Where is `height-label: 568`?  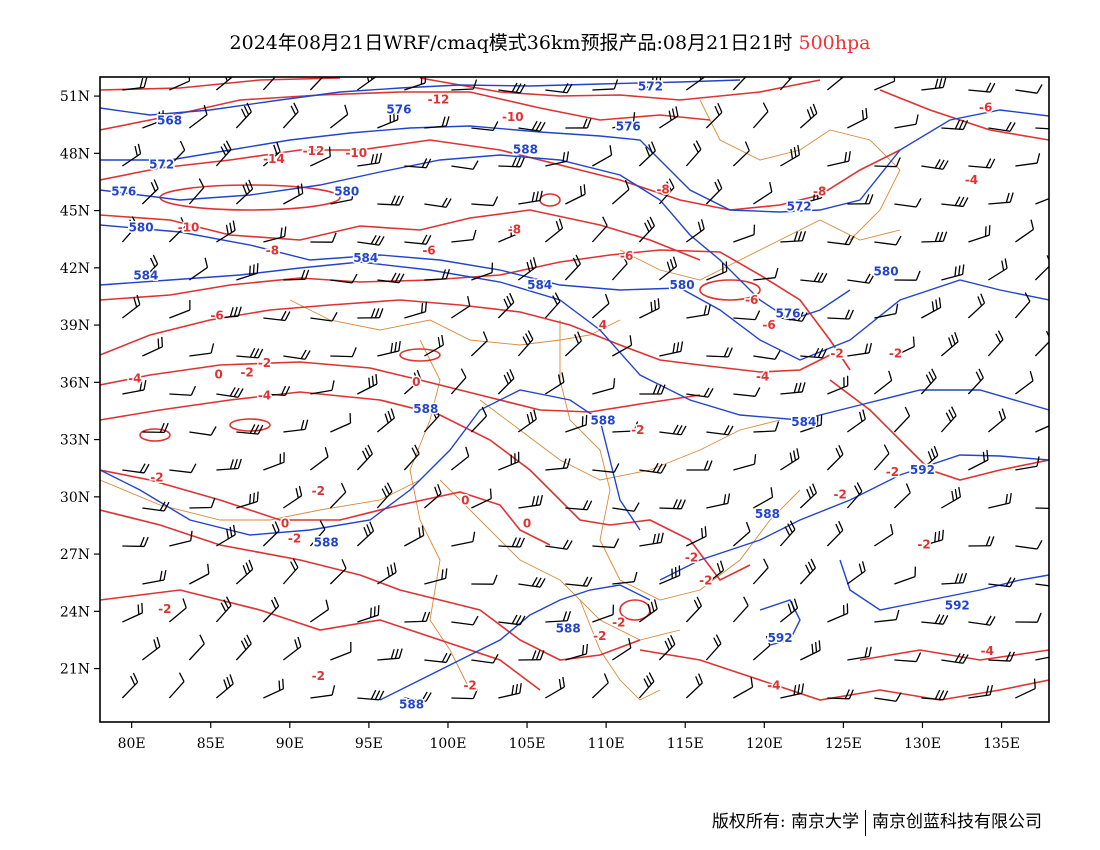
height-label: 568 is located at coordinates (169, 121).